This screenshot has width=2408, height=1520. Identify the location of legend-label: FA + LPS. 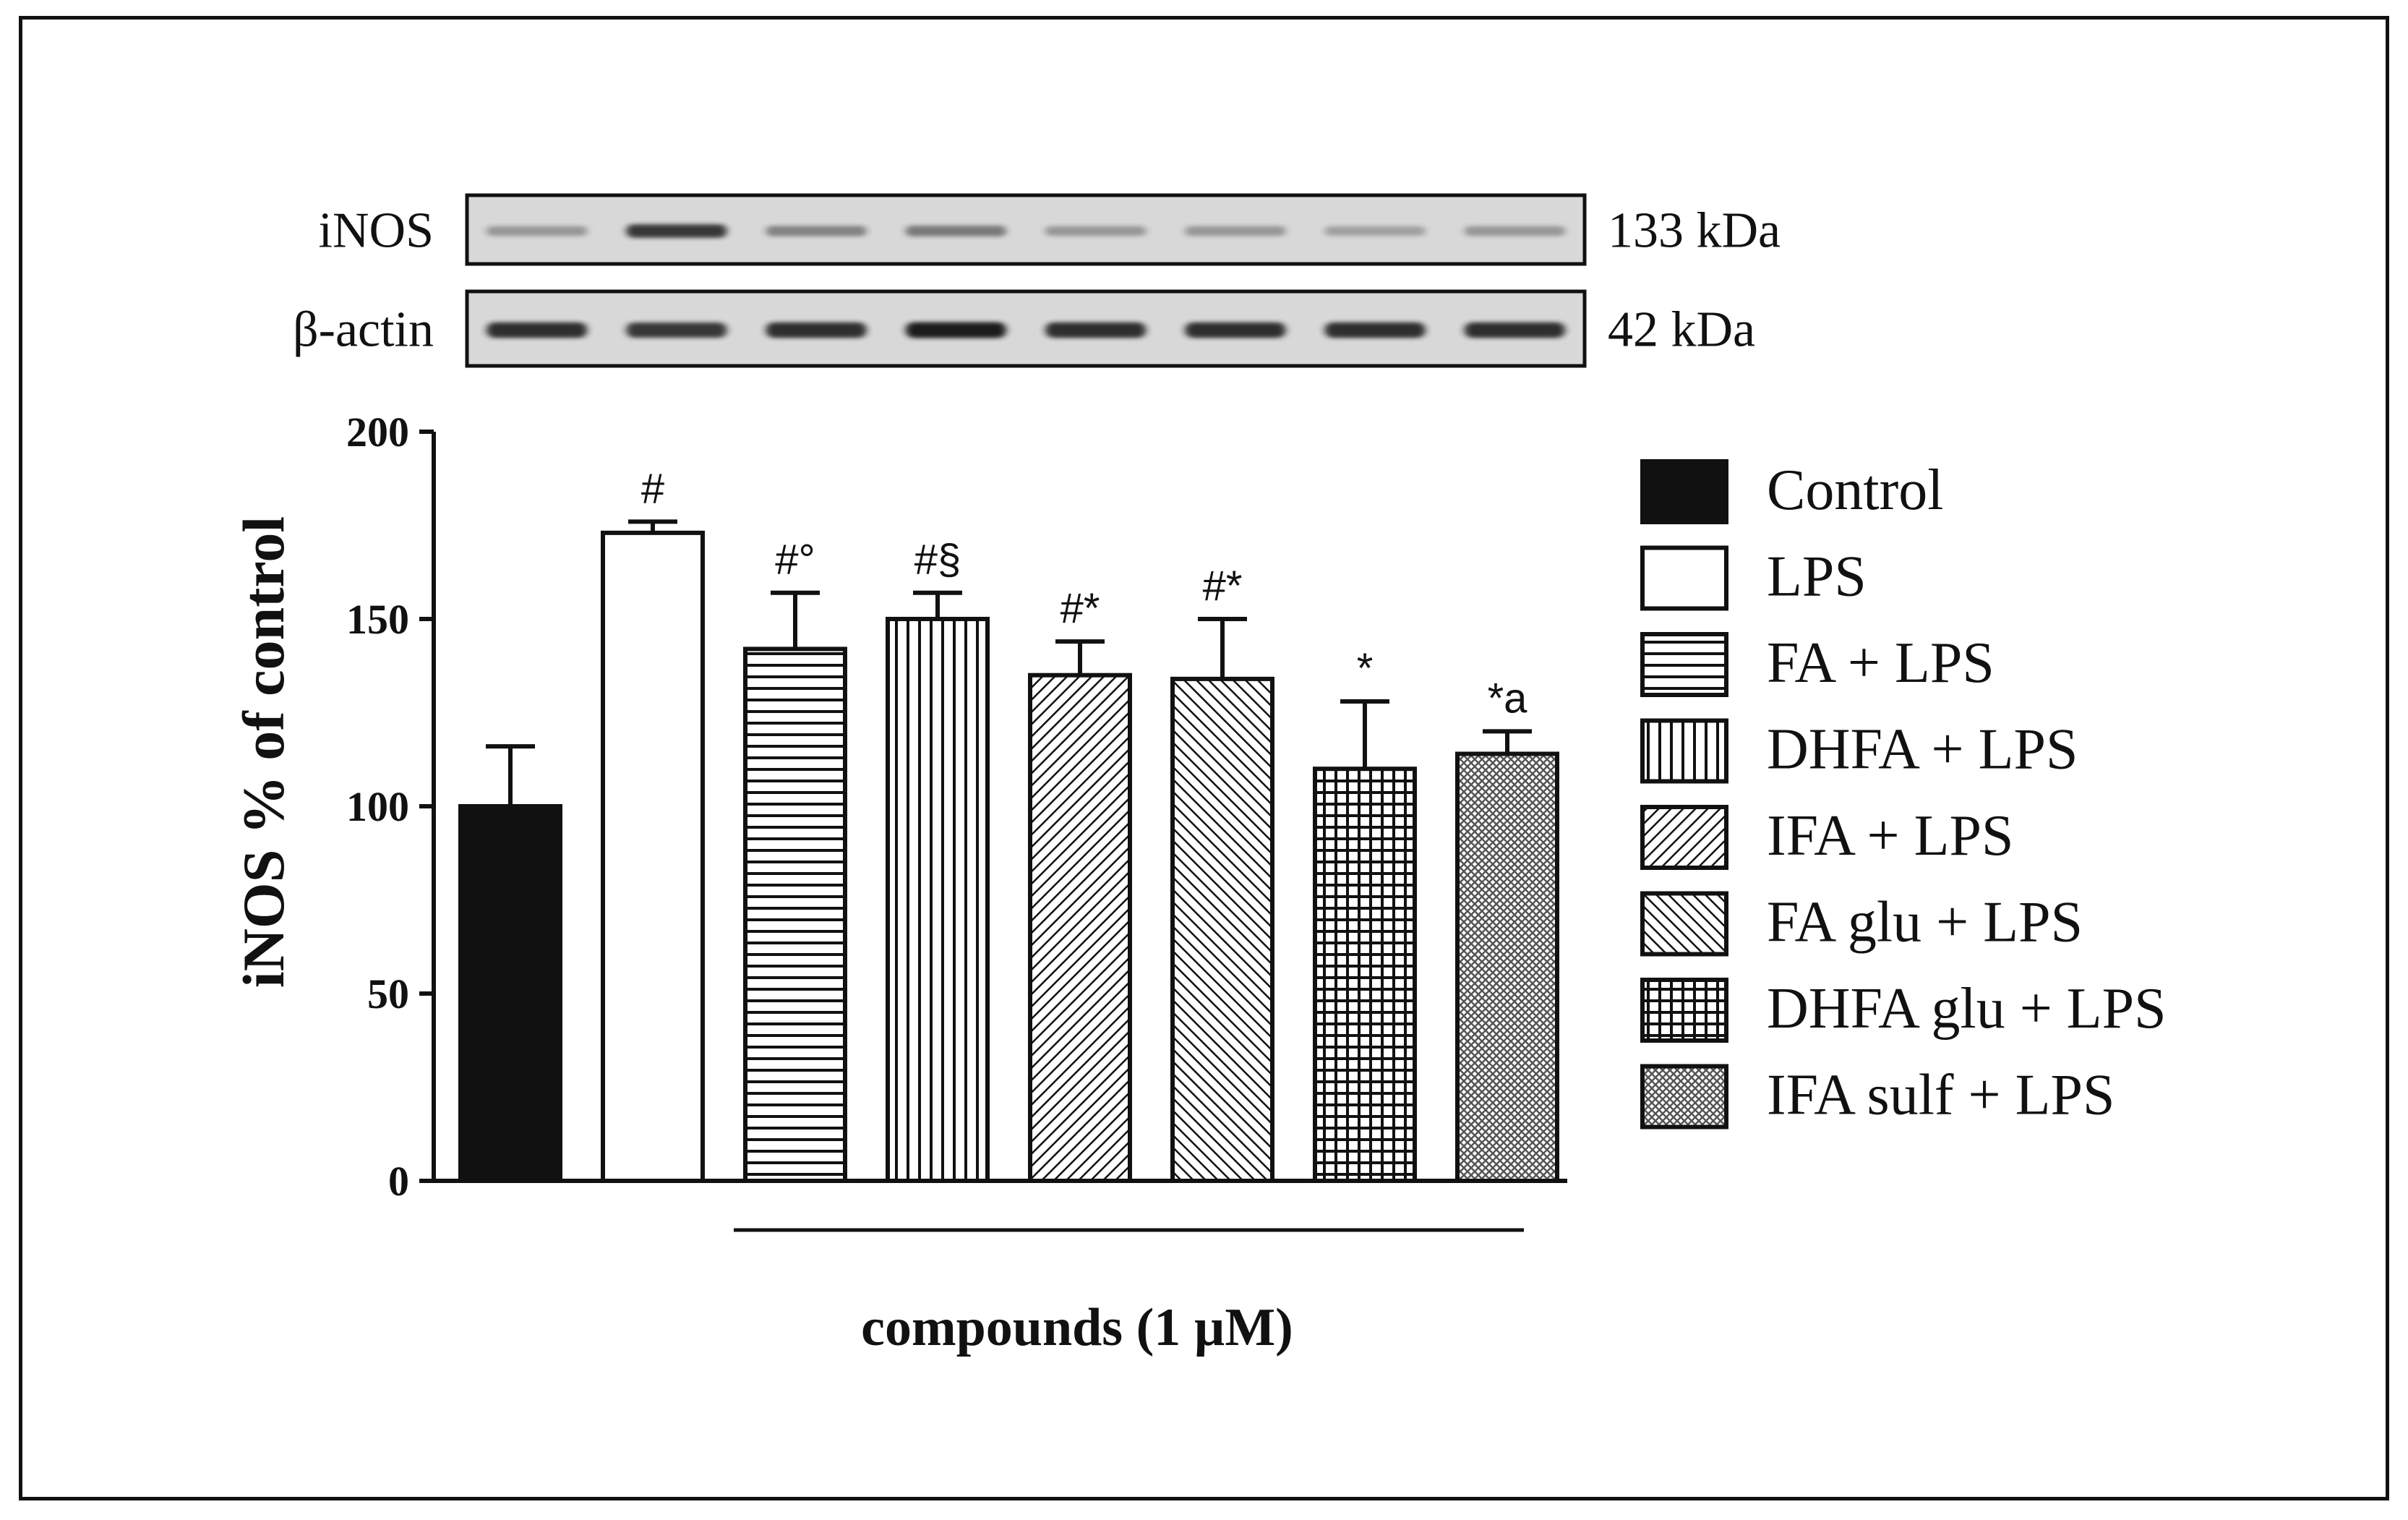
(1880, 663).